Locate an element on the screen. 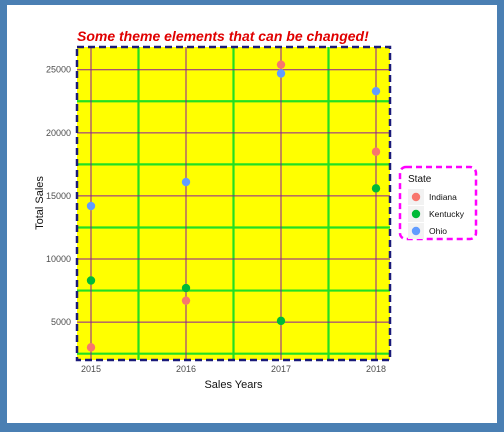 This screenshot has height=432, width=504. y-axis: 5000 10000 15000 20000 25000 is located at coordinates (58, 196).